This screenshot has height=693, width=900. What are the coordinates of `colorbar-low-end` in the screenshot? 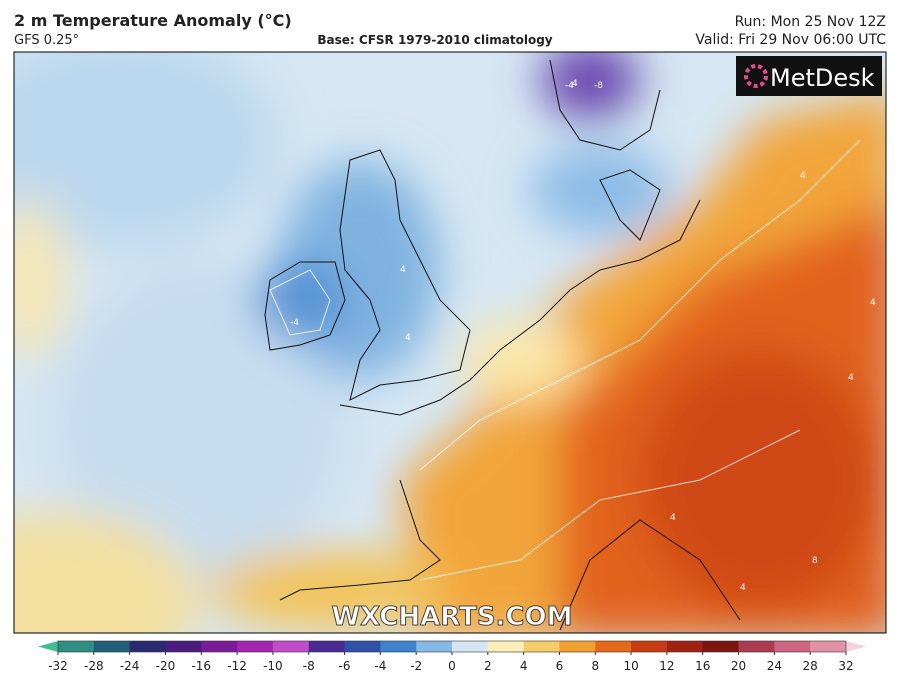 It's located at (48, 646).